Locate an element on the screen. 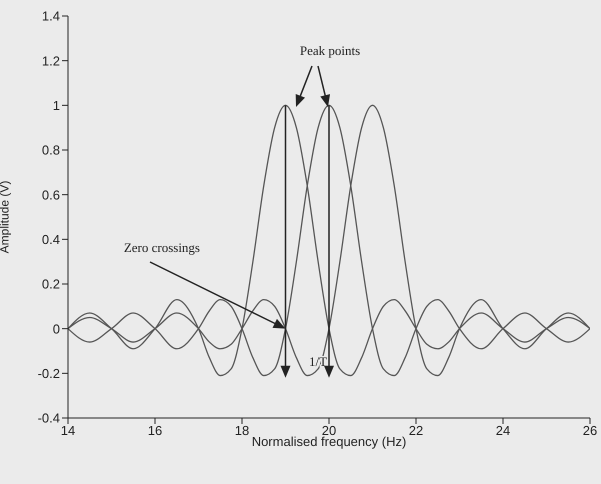 The image size is (601, 484). y-tick-label: 1.4 is located at coordinates (51, 16).